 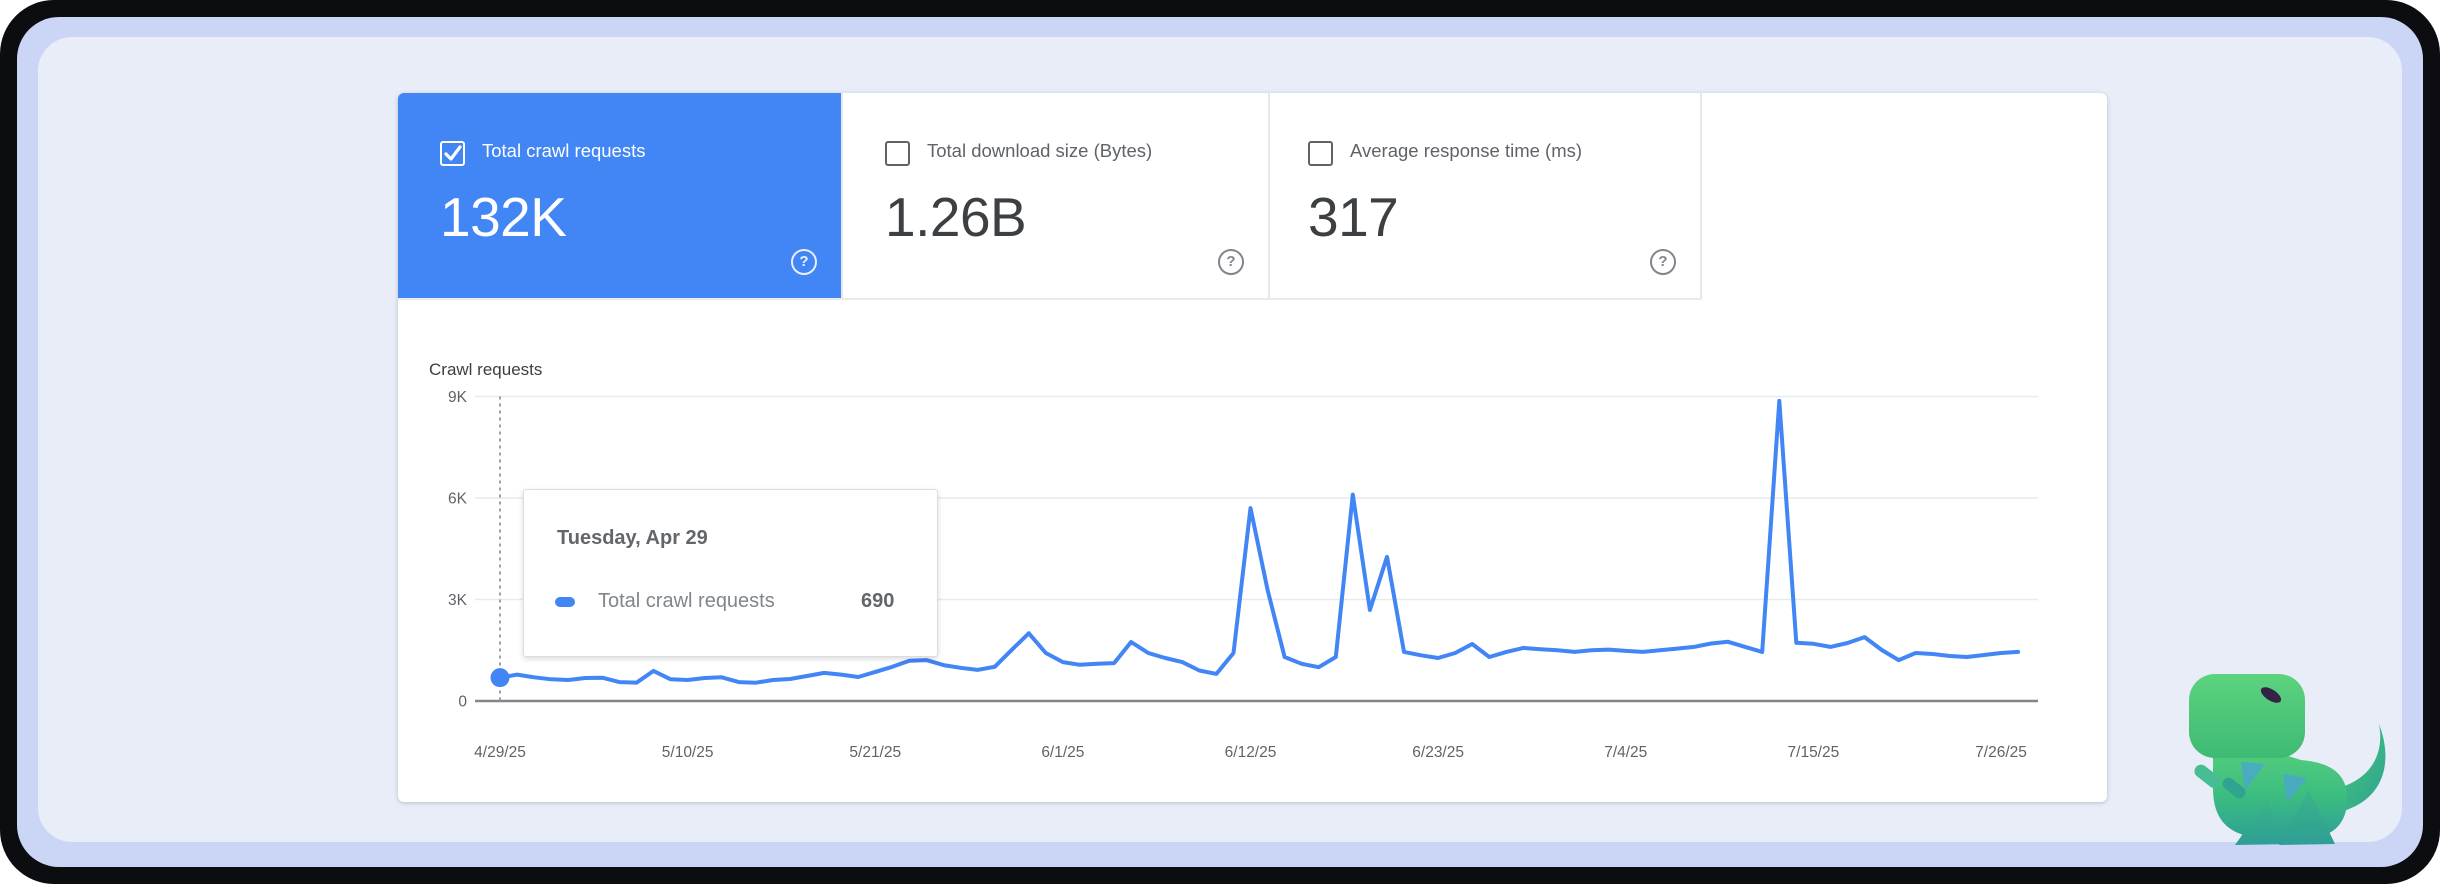 I want to click on metric-value: 132K, so click(x=503, y=217).